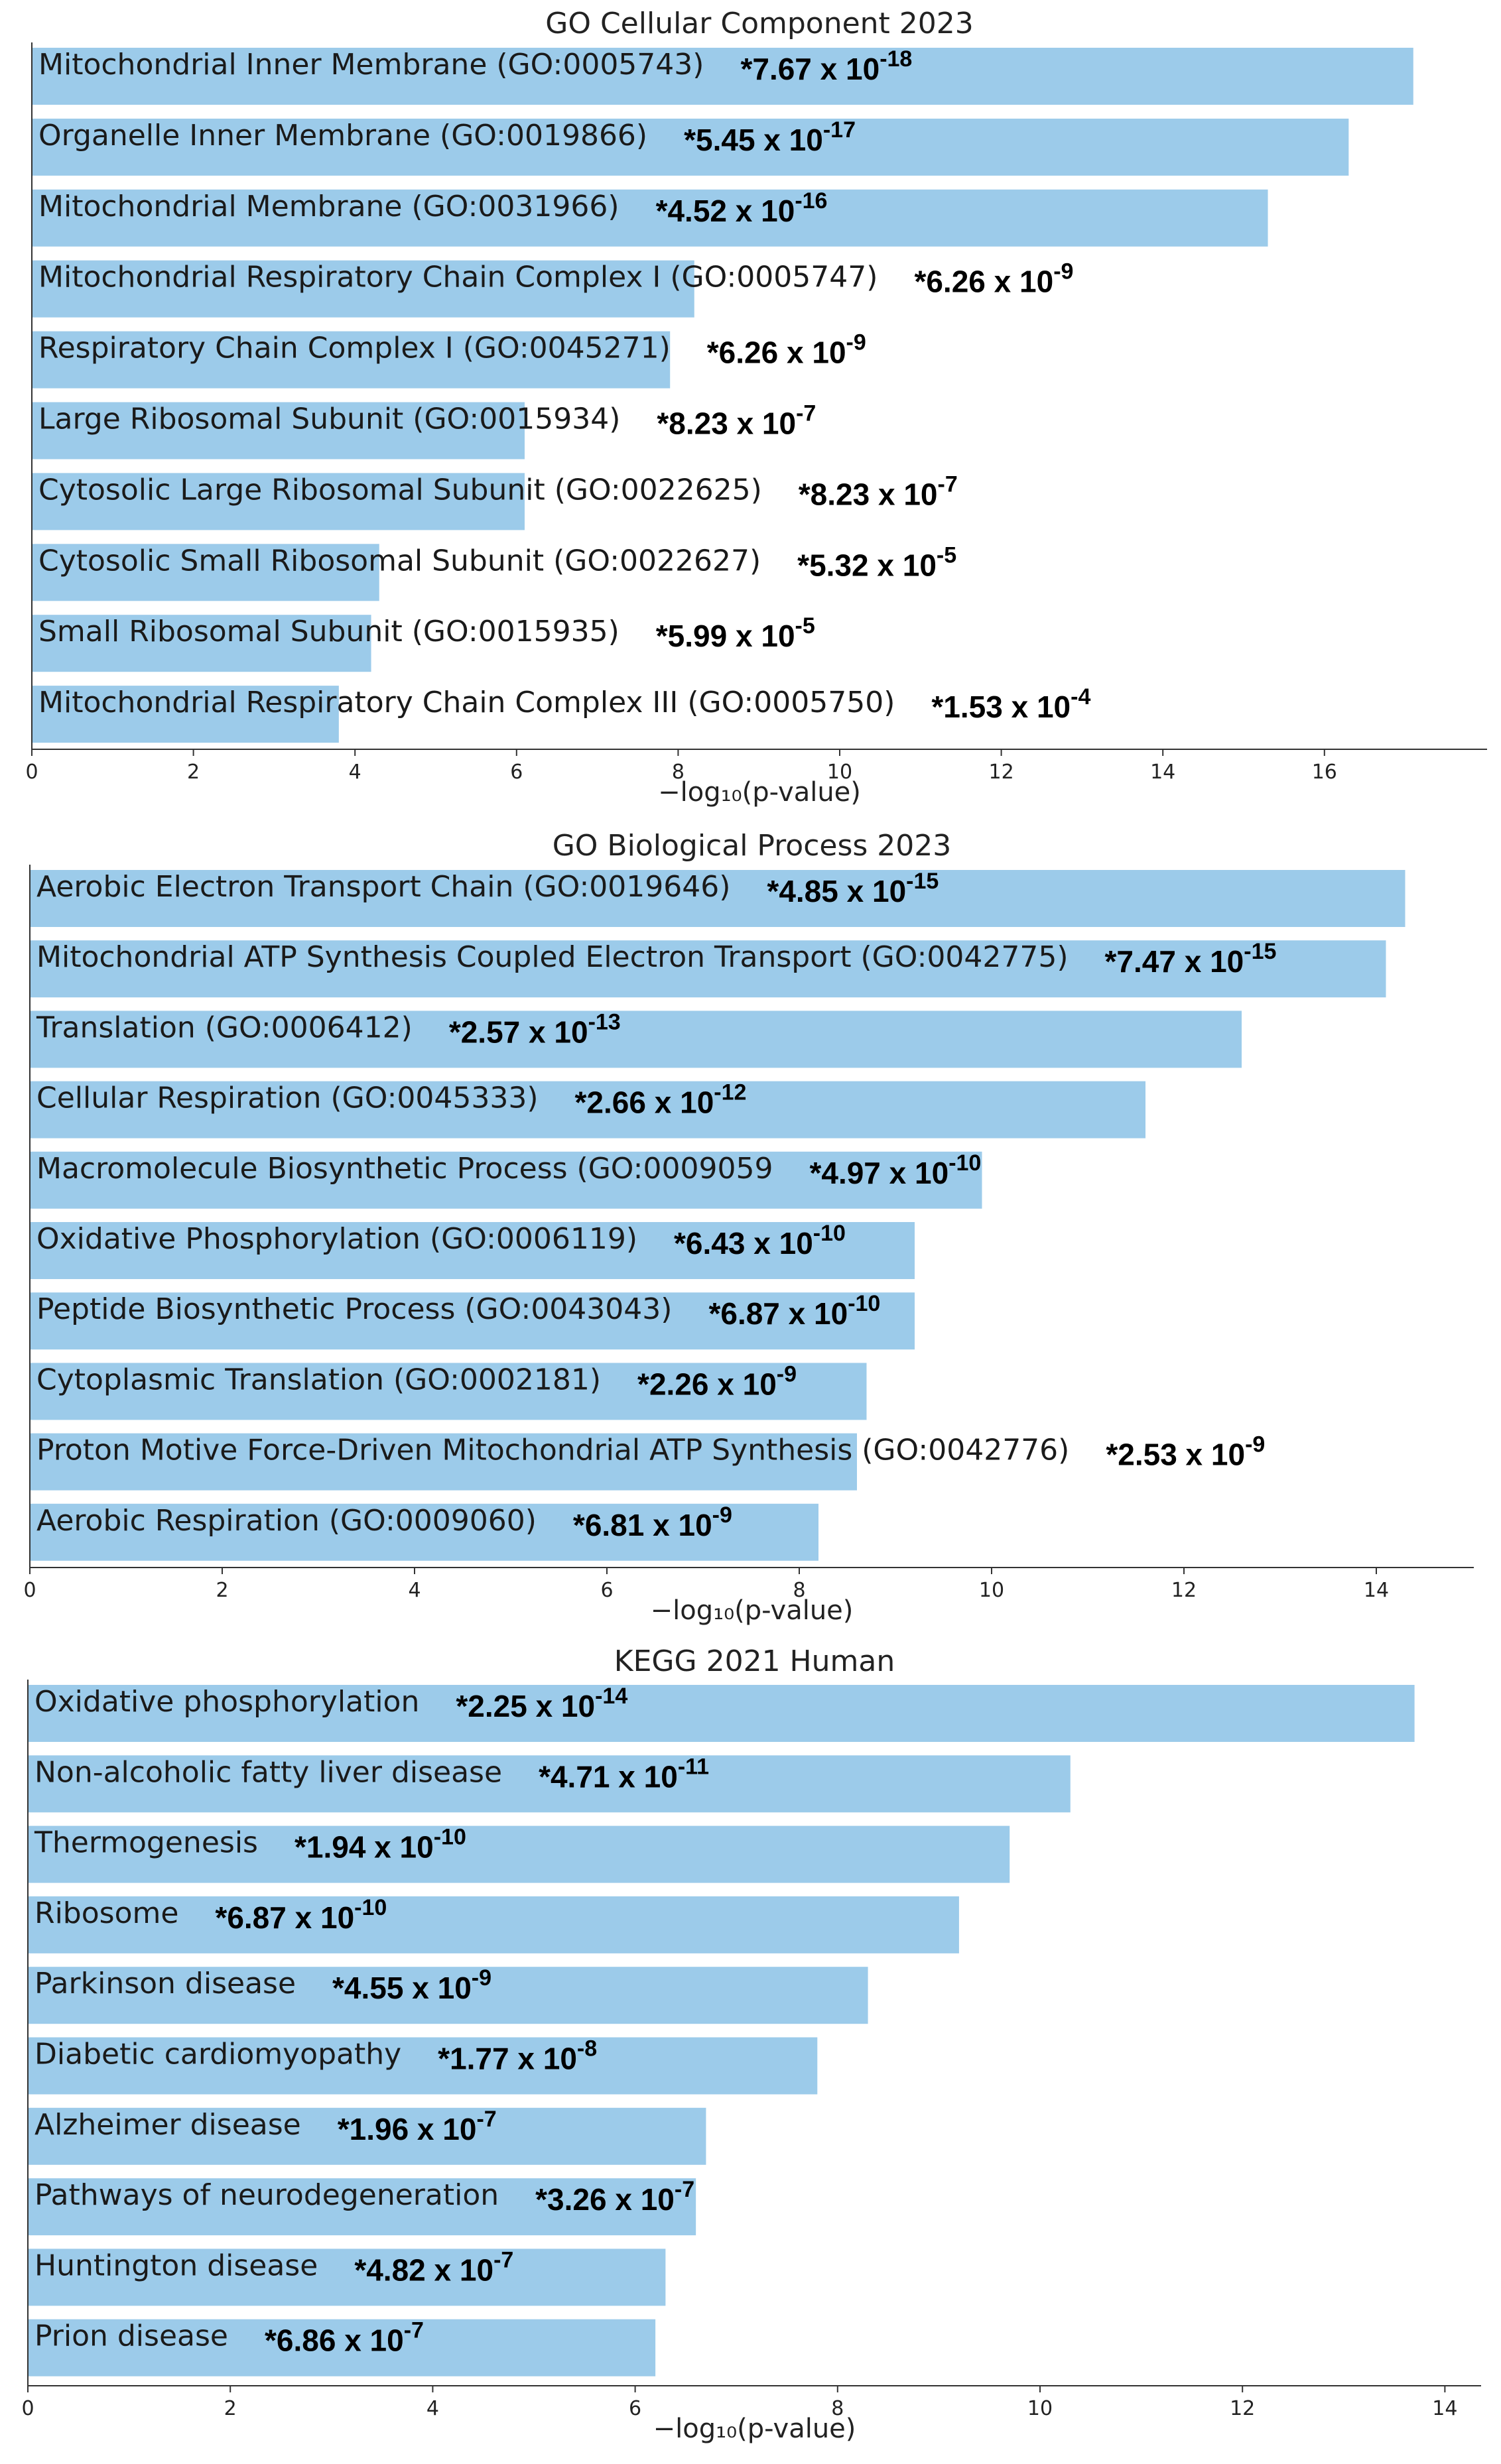 This screenshot has height=2464, width=1501. I want to click on x-tick-label: 16, so click(1324, 772).